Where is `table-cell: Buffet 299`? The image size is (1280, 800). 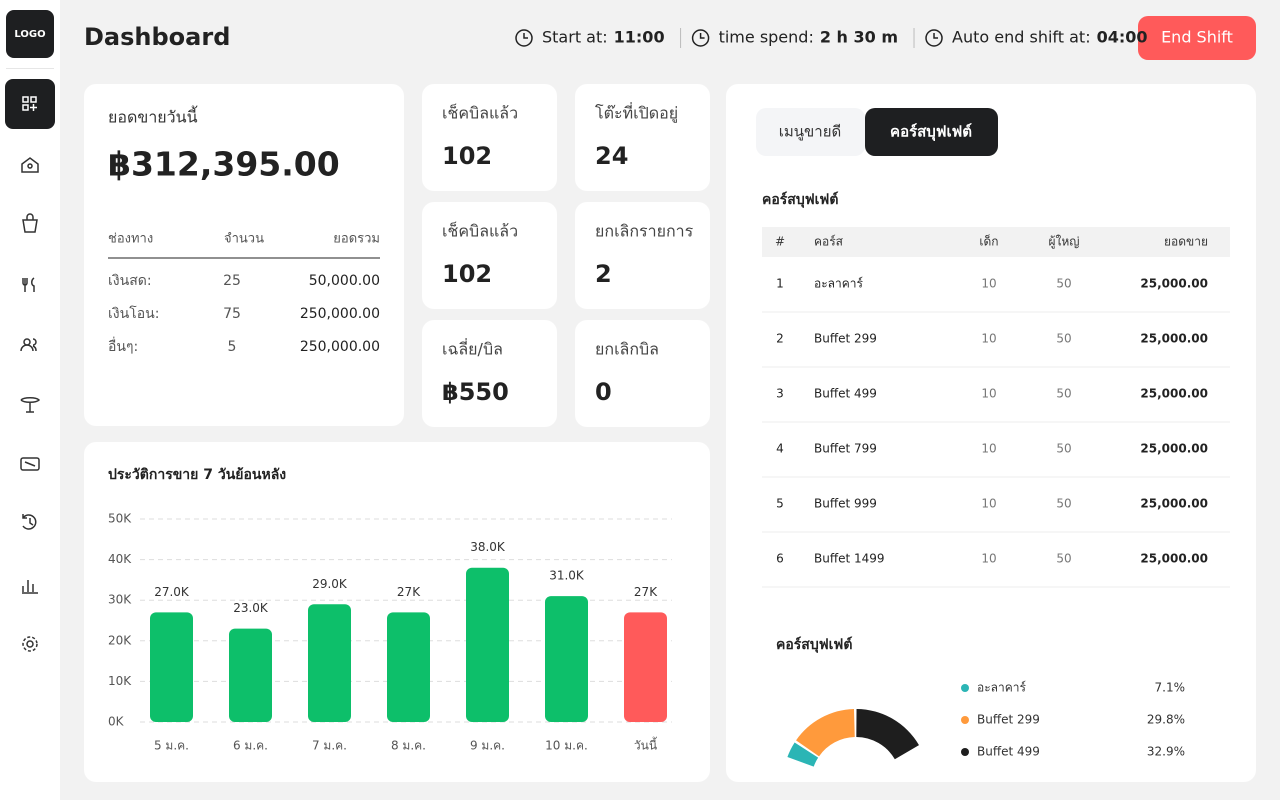
table-cell: Buffet 299 is located at coordinates (845, 339).